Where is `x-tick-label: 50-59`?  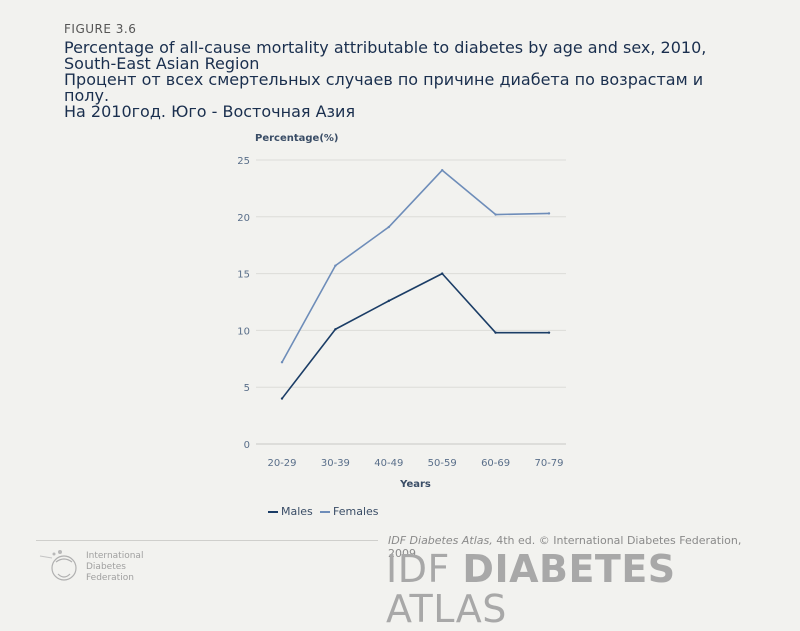 x-tick-label: 50-59 is located at coordinates (442, 463).